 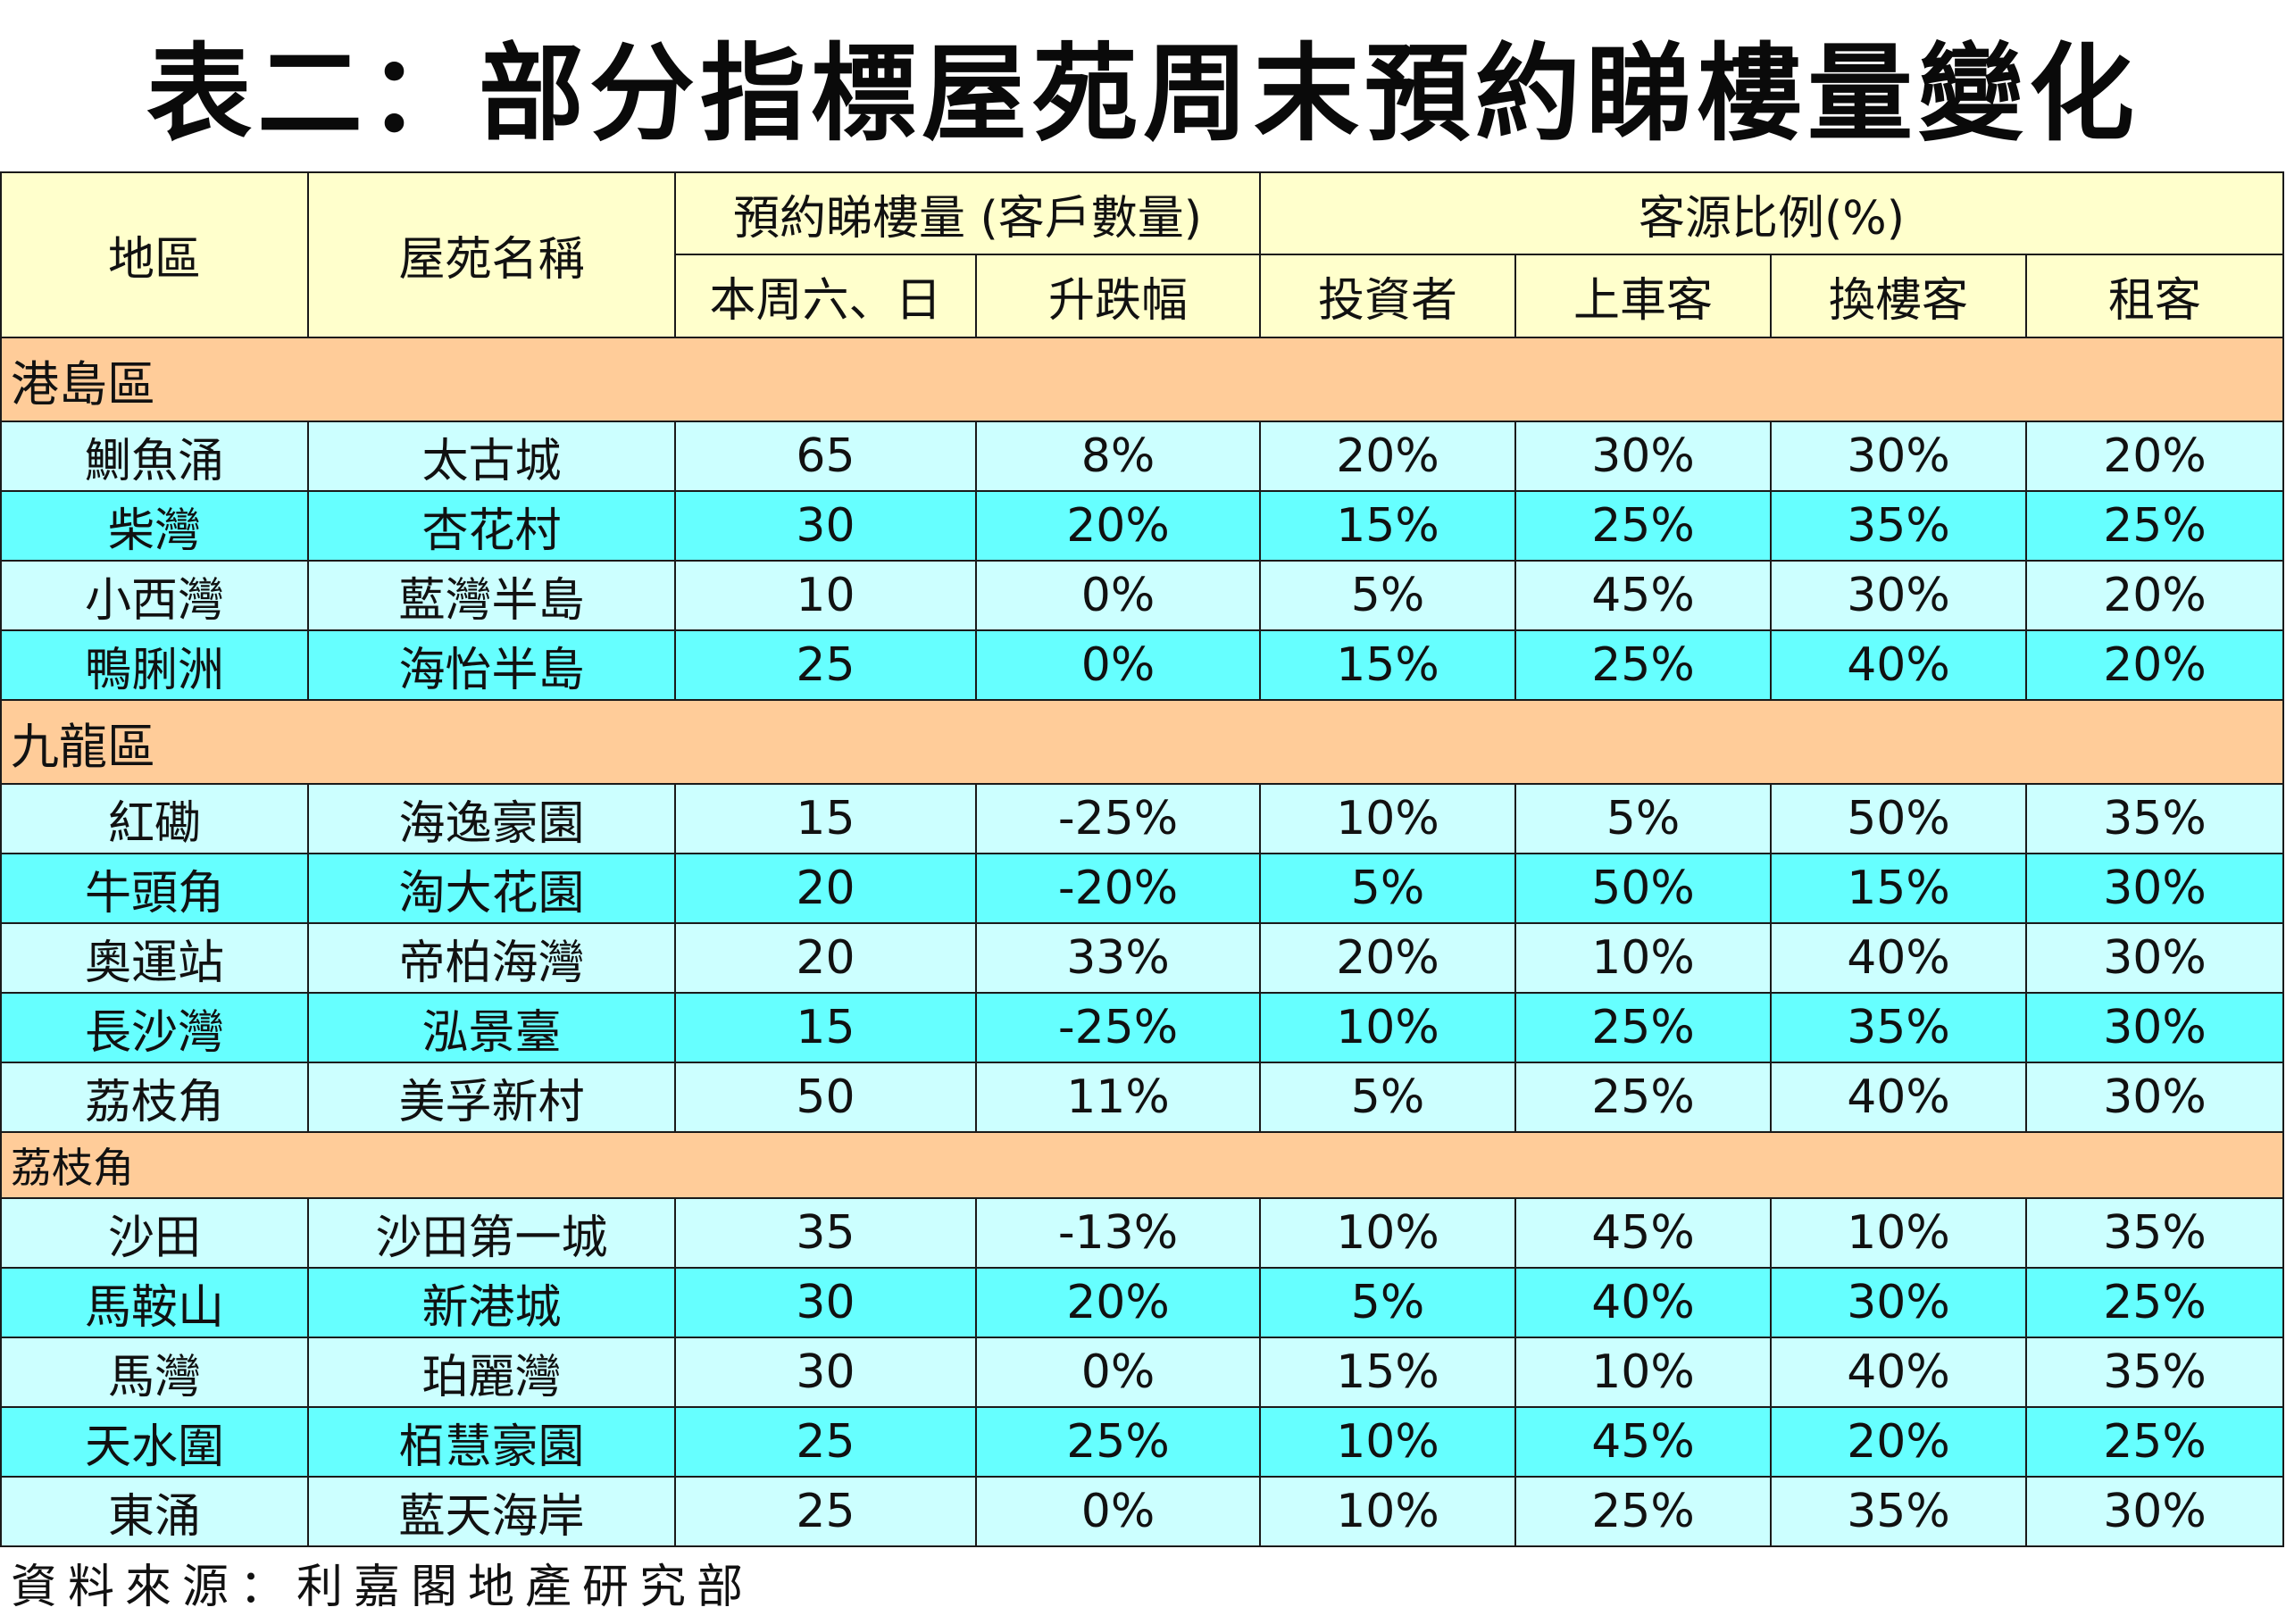 I want to click on cell-first-buyer: 10%, so click(x=1643, y=1372).